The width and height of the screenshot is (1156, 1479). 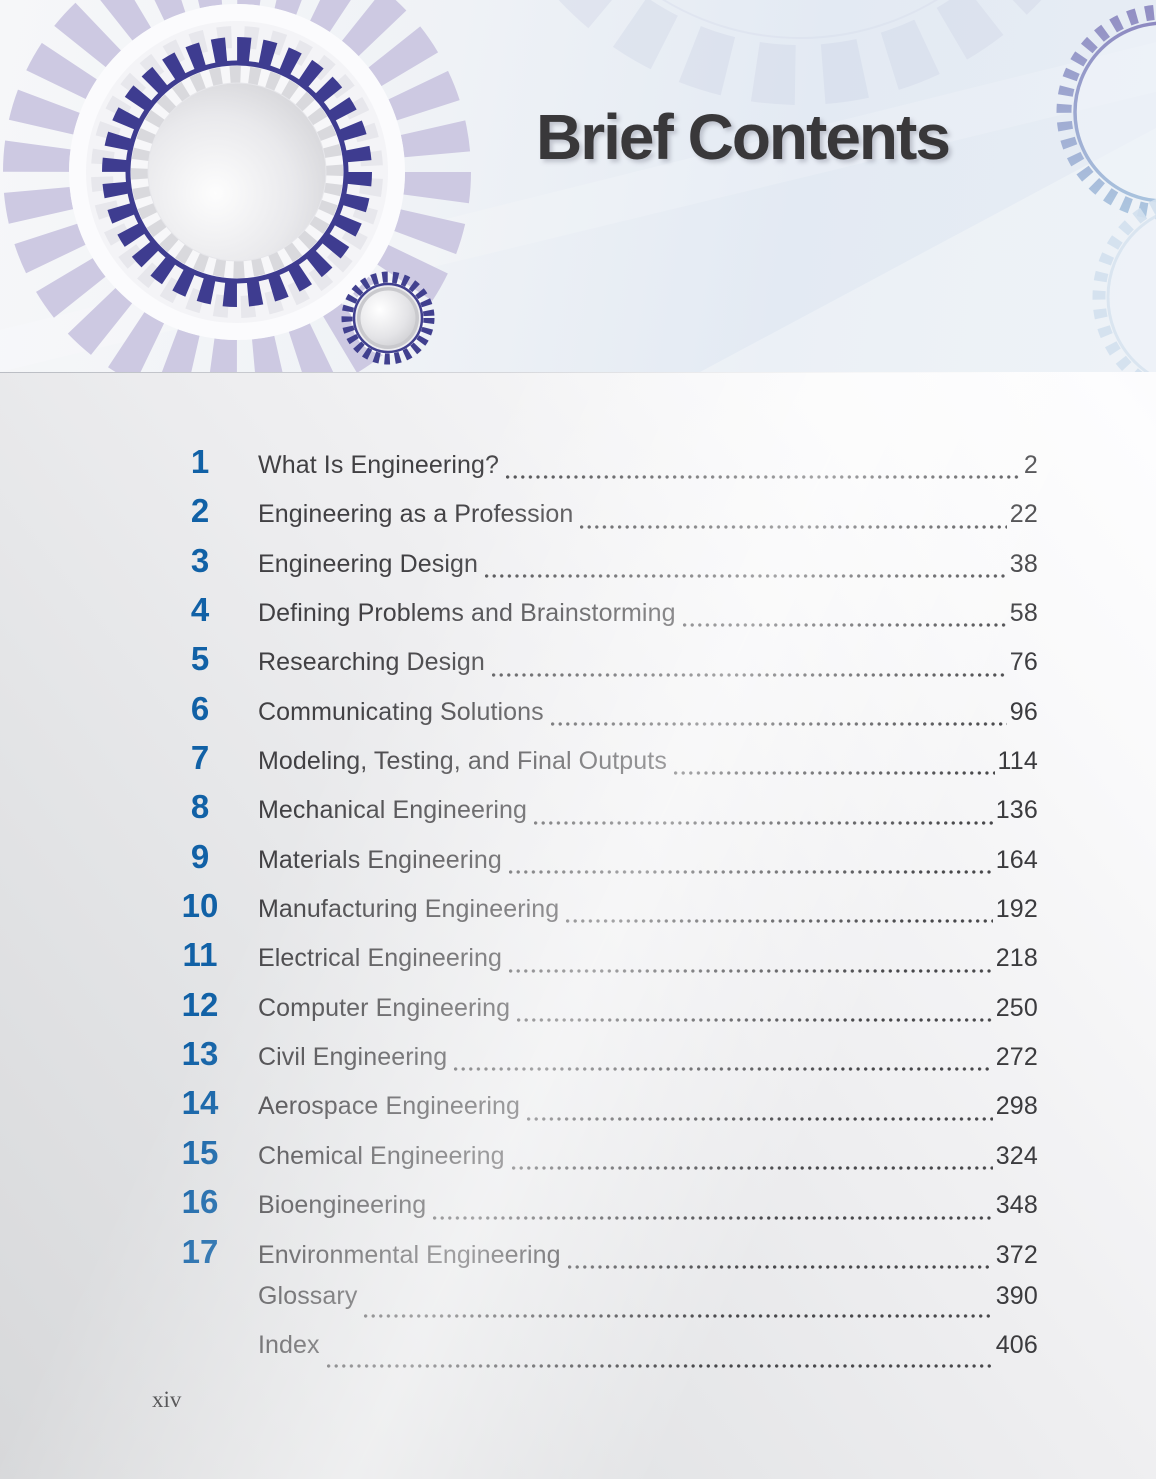 I want to click on page-number: 114, so click(x=1017, y=761).